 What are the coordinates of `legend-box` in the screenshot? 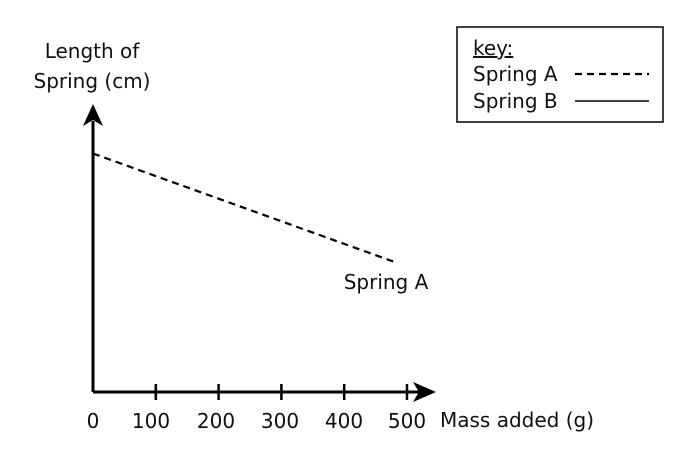 It's located at (560, 74).